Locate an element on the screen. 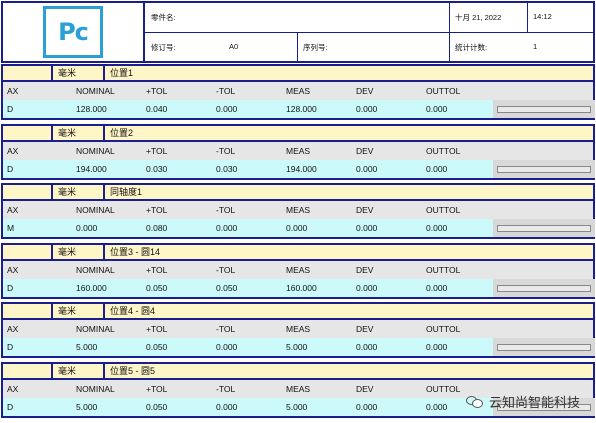 This screenshot has height=423, width=596. data-cell-meas: 0.000 is located at coordinates (297, 228).